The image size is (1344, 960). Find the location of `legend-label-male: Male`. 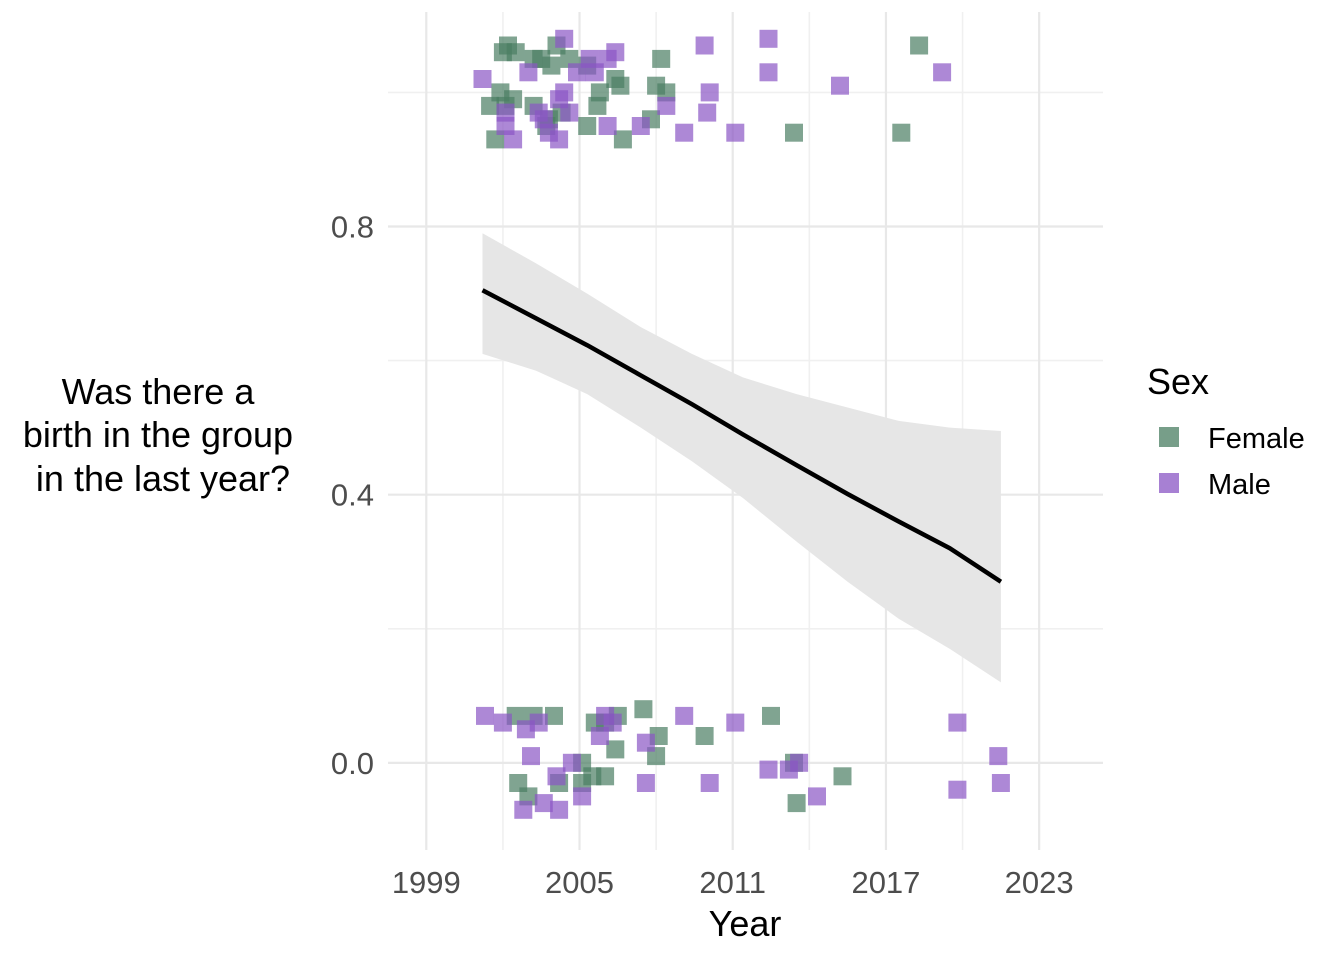

legend-label-male: Male is located at coordinates (1239, 485).